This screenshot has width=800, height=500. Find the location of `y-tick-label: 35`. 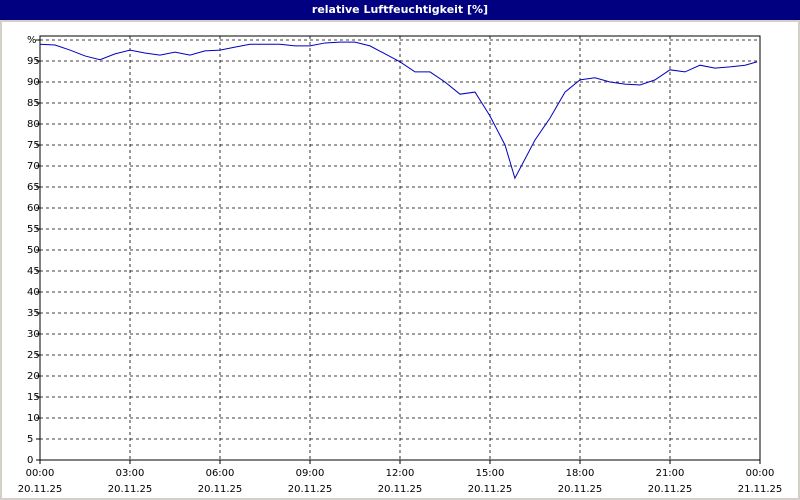

y-tick-label: 35 is located at coordinates (33, 313).